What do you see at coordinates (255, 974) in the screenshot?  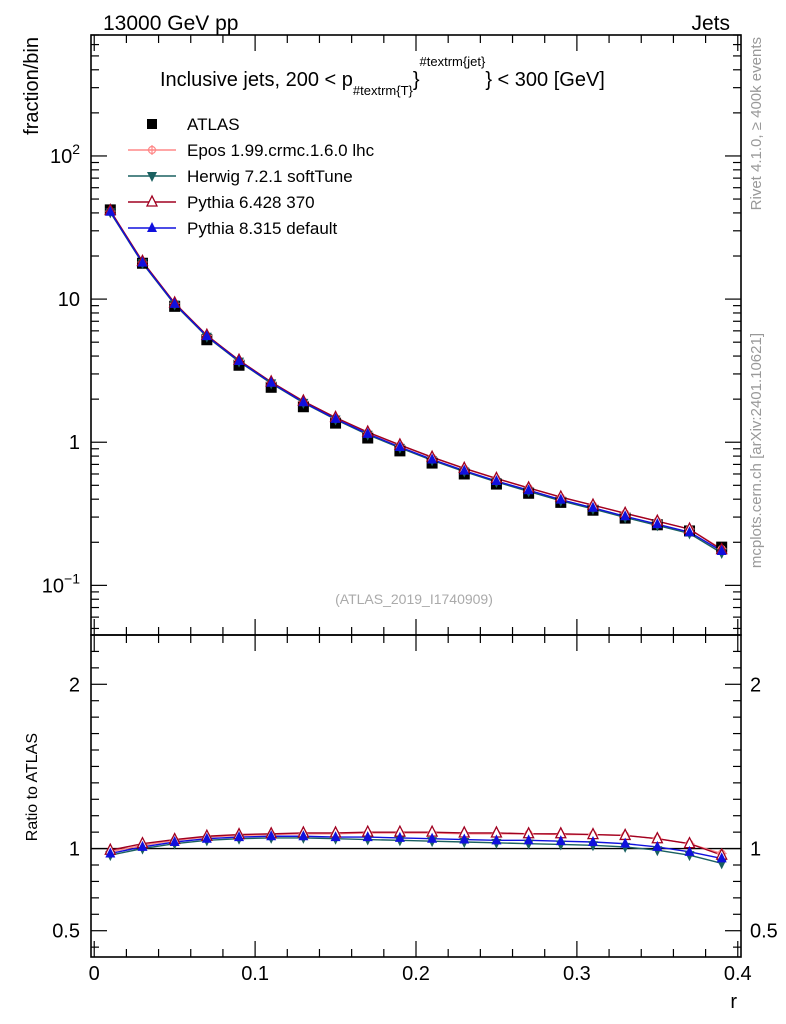 I see `x-tick-label: 0.1` at bounding box center [255, 974].